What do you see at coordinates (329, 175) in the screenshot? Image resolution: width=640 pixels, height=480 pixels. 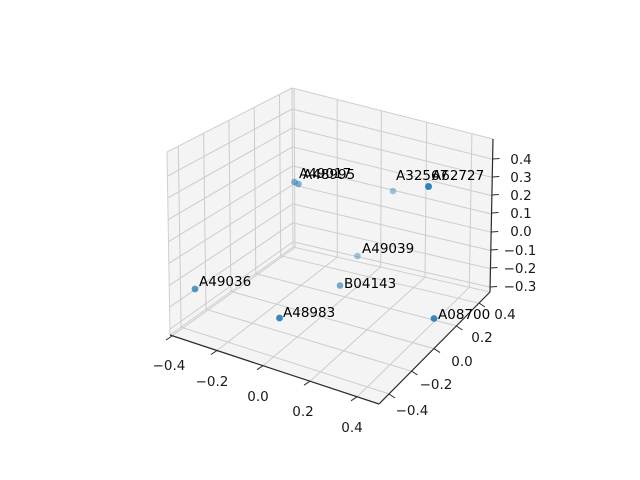 I see `point-label: A48995` at bounding box center [329, 175].